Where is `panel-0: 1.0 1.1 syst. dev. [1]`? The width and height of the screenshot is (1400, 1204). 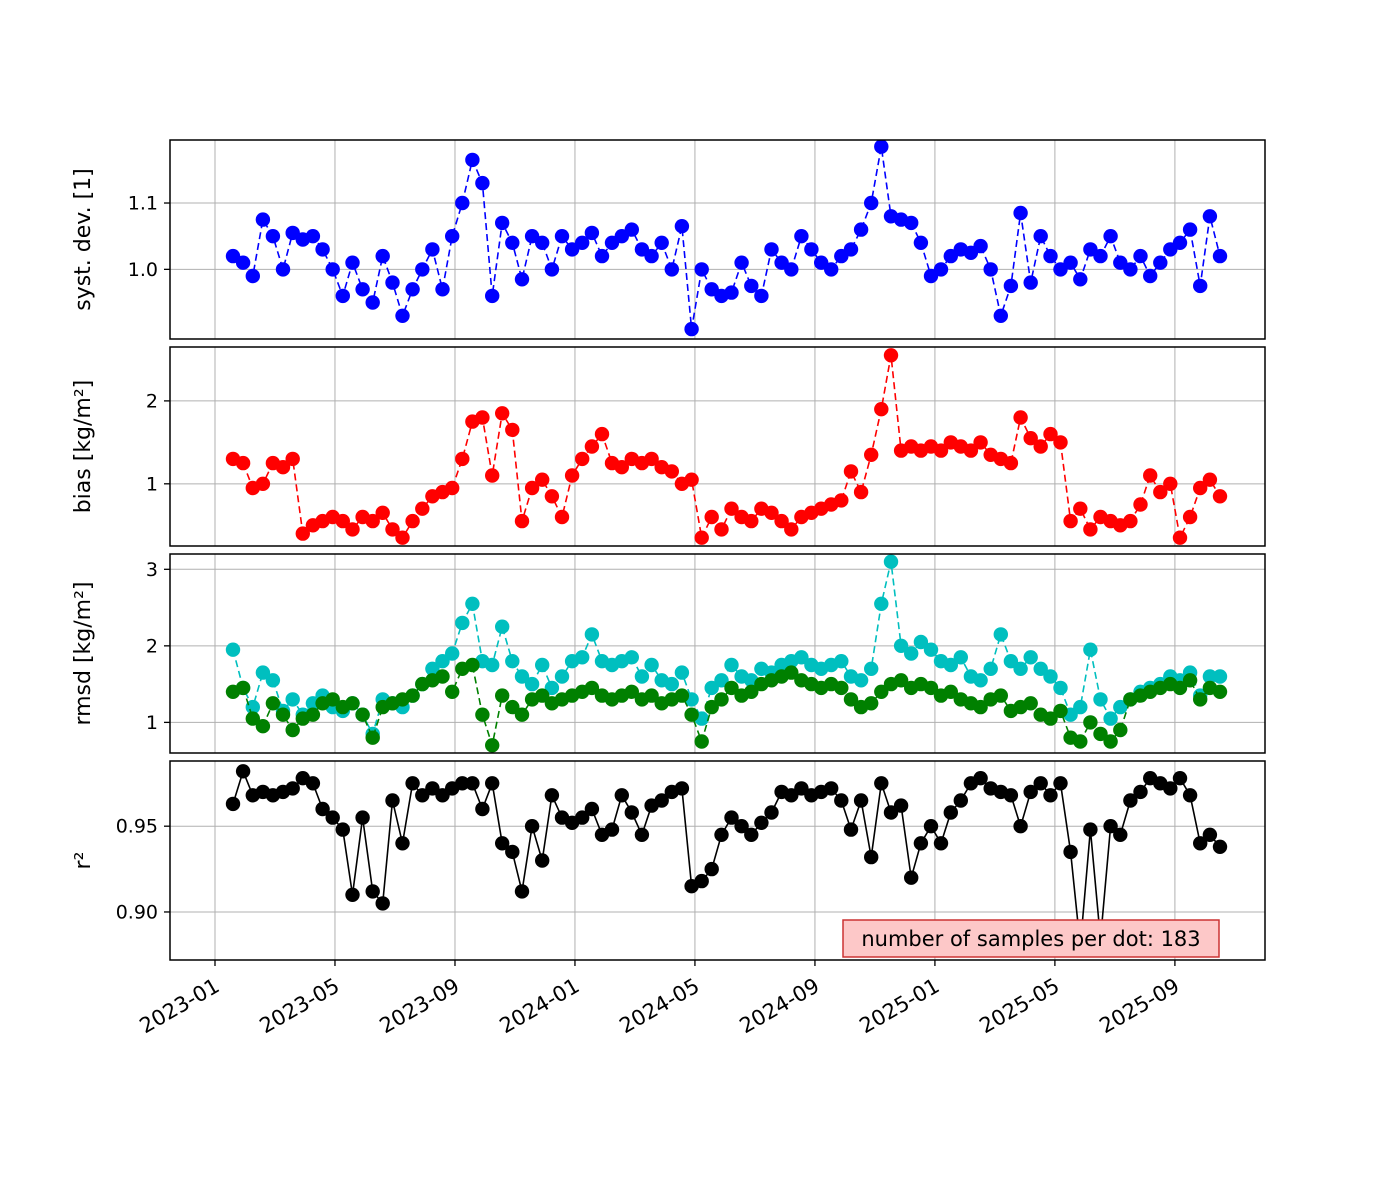 panel-0: 1.0 1.1 syst. dev. [1] is located at coordinates (668, 239).